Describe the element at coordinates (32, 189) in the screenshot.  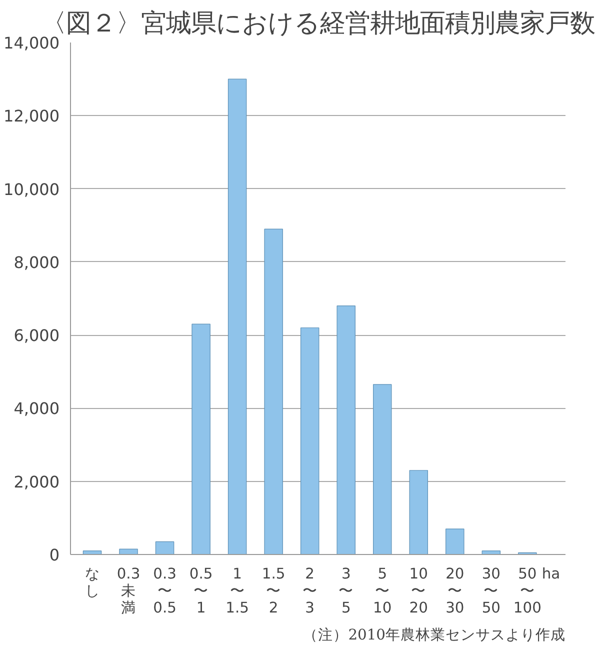
I see `y-tick-label: 10,000` at that location.